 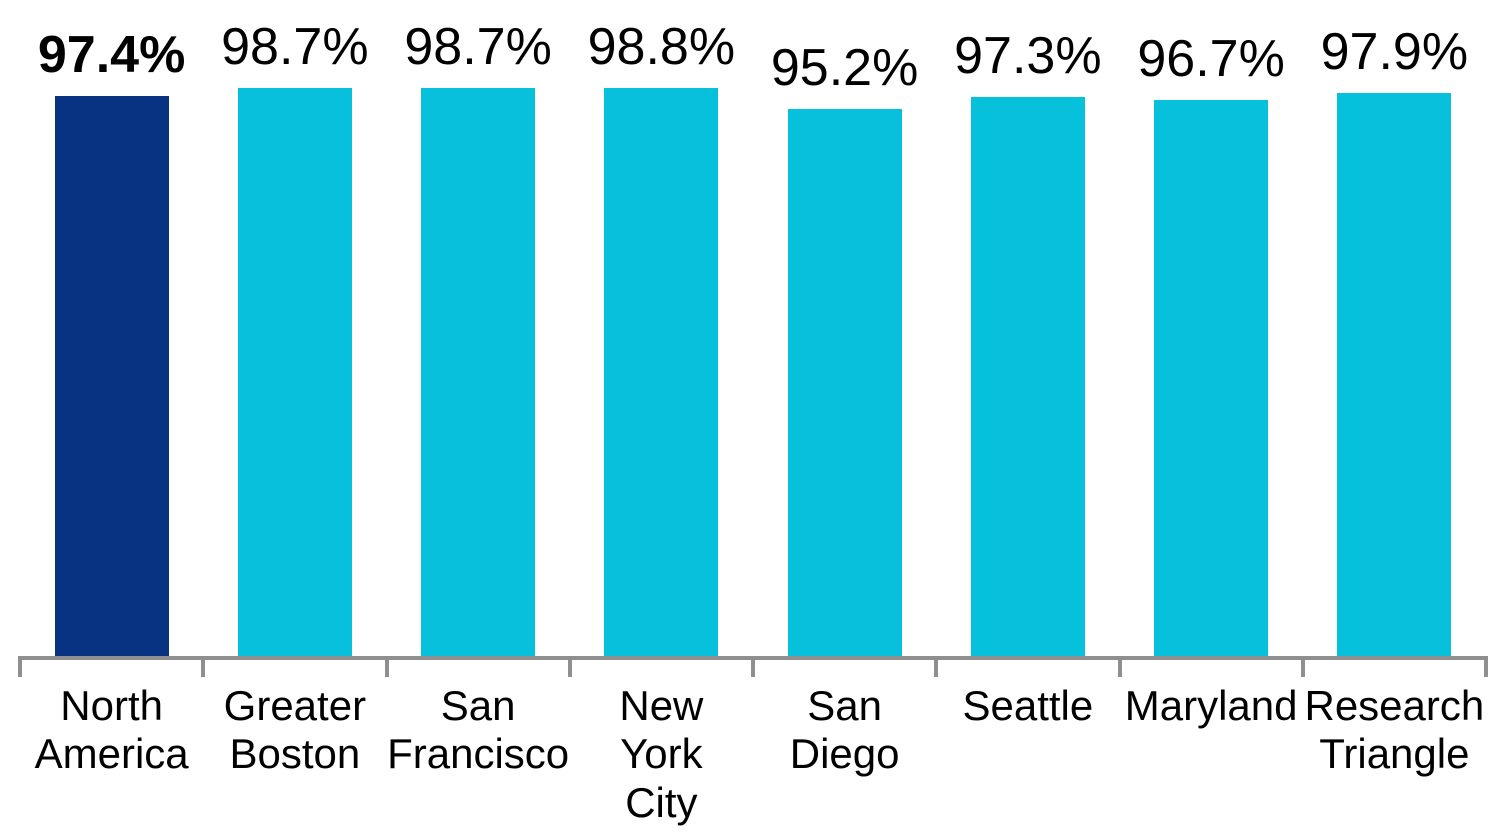 I want to click on bar-column: 98.8%, so click(x=661, y=328).